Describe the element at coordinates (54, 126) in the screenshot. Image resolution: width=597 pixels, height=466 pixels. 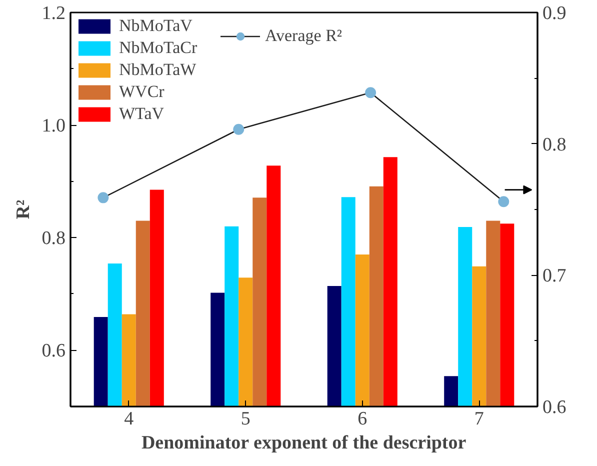
I see `y-tick-label: 1.0` at that location.